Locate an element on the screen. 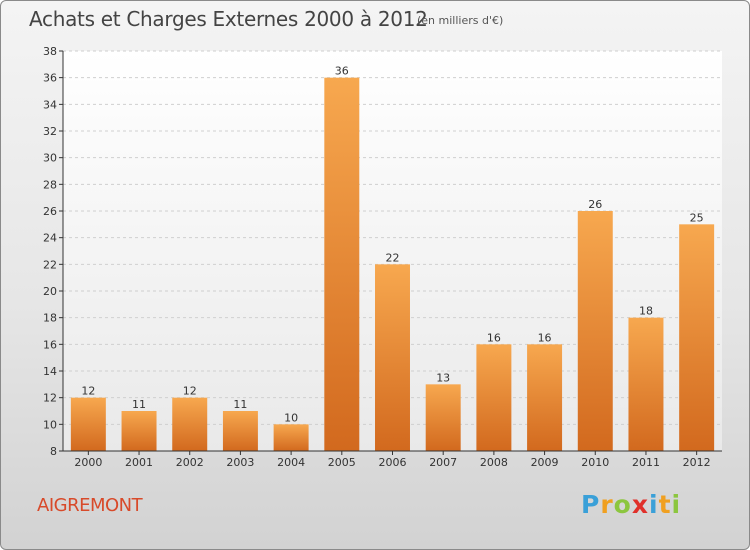 The height and width of the screenshot is (550, 750). x-tick-label: 2001 is located at coordinates (139, 462).